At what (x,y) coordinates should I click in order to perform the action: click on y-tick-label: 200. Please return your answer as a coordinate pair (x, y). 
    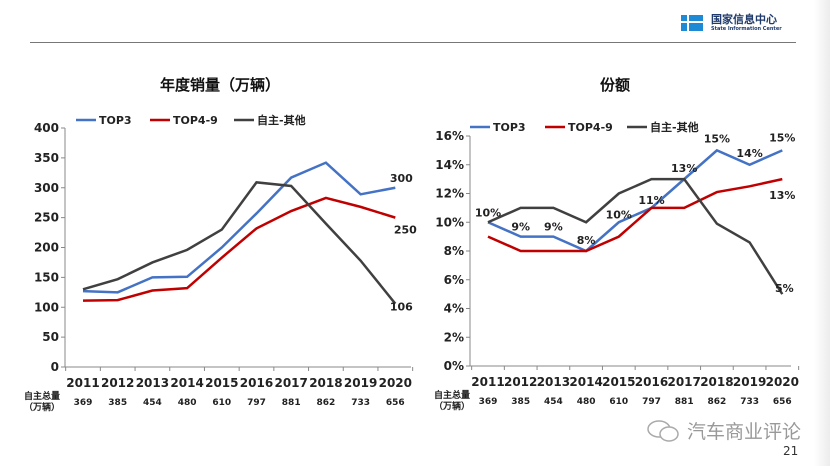
    Looking at the image, I should click on (46, 248).